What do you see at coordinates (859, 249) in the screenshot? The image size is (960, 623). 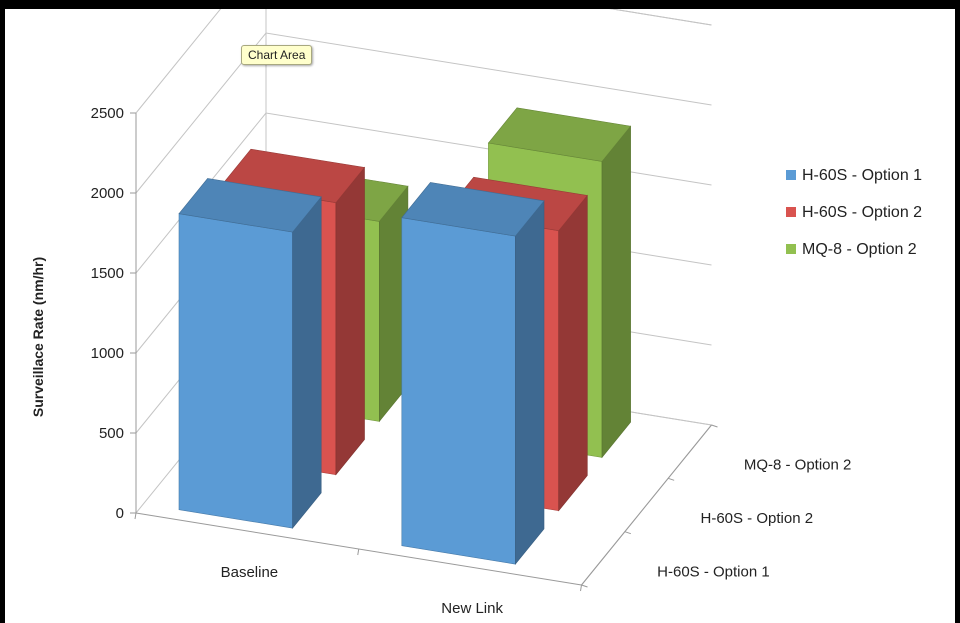 I see `legend-label: MQ-8 - Option 2` at bounding box center [859, 249].